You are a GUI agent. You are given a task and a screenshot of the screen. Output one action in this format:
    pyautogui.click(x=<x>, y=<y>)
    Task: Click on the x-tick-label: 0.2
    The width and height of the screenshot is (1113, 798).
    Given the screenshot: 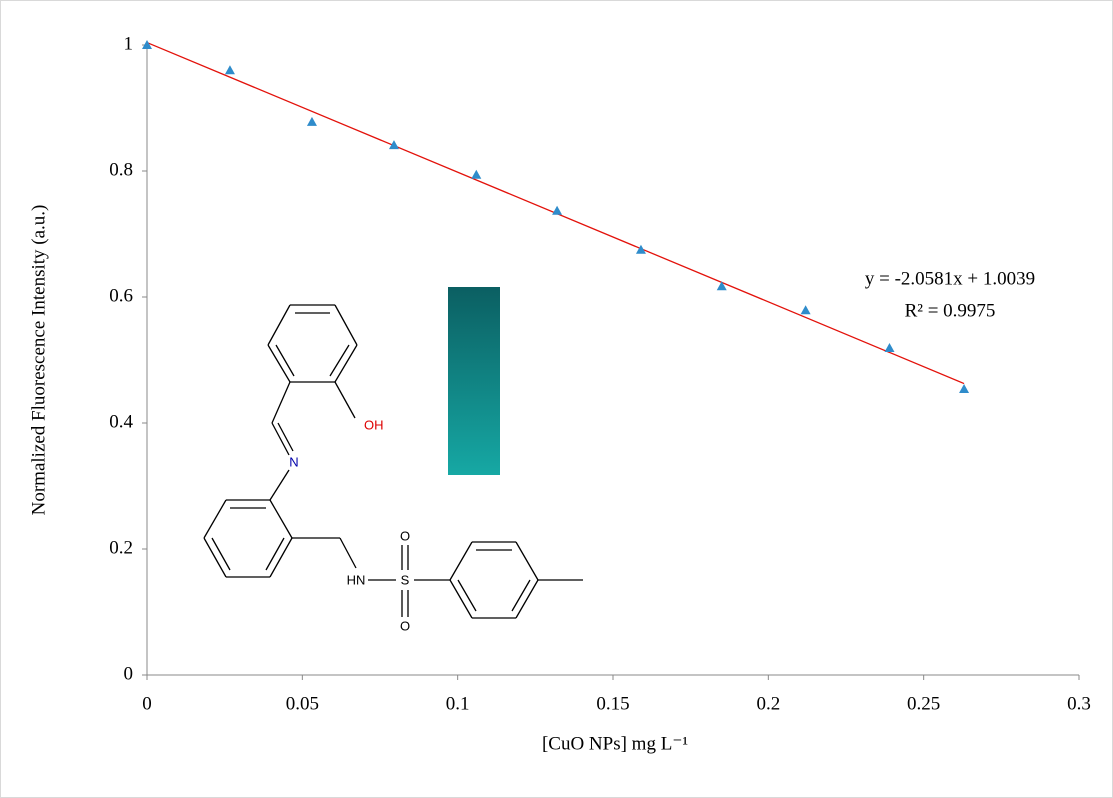 What is the action you would take?
    pyautogui.click(x=768, y=703)
    